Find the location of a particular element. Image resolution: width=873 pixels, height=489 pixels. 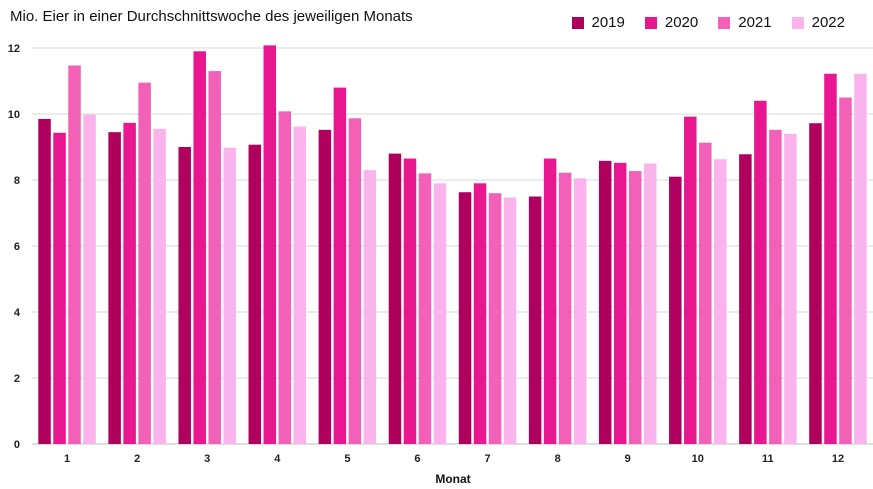

y-tick-label: 4 is located at coordinates (17, 313).